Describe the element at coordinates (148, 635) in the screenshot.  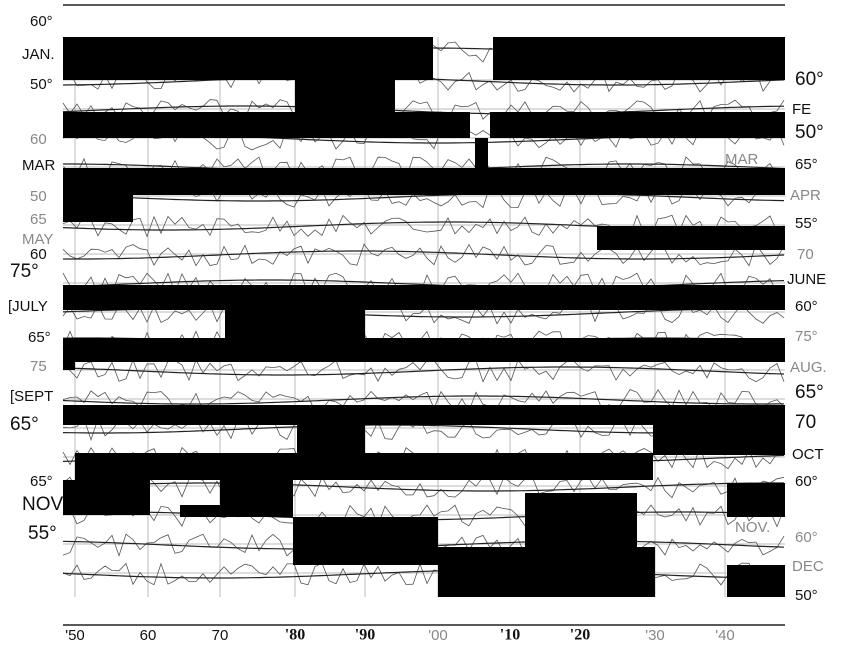
I see `x-axis-label: 60` at that location.